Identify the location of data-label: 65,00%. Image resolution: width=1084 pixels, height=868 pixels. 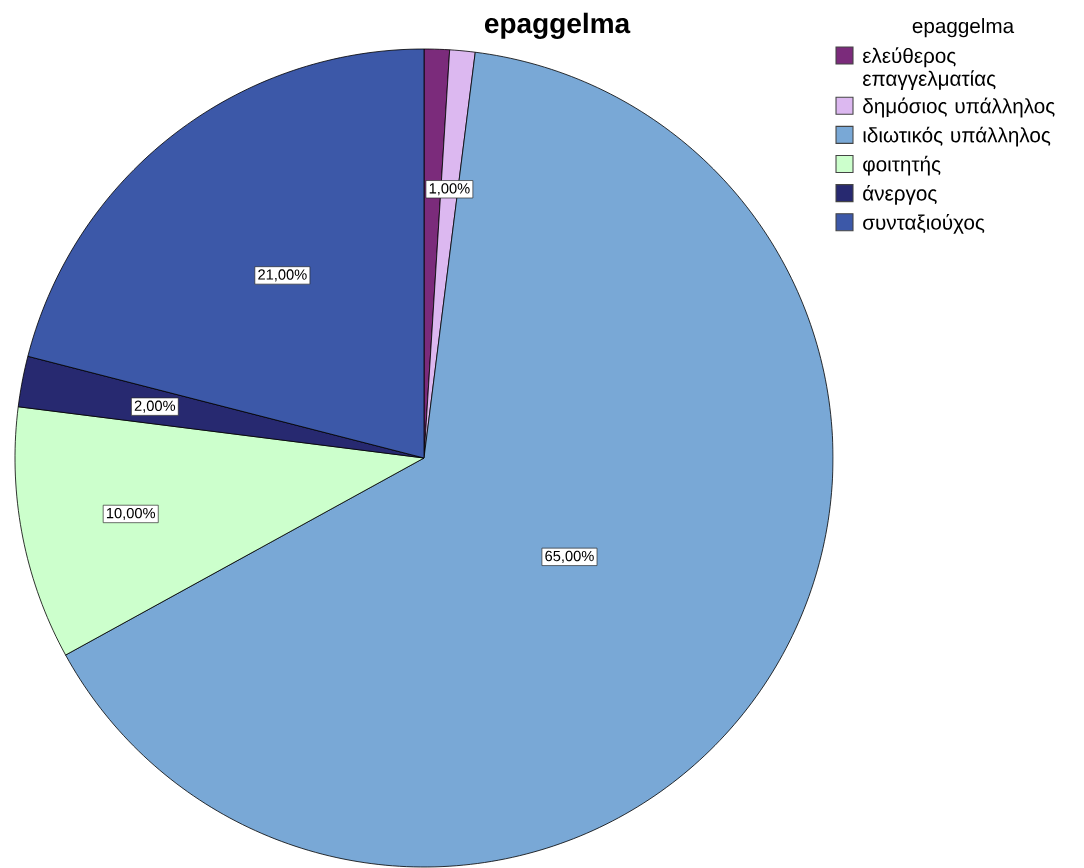
(569, 556).